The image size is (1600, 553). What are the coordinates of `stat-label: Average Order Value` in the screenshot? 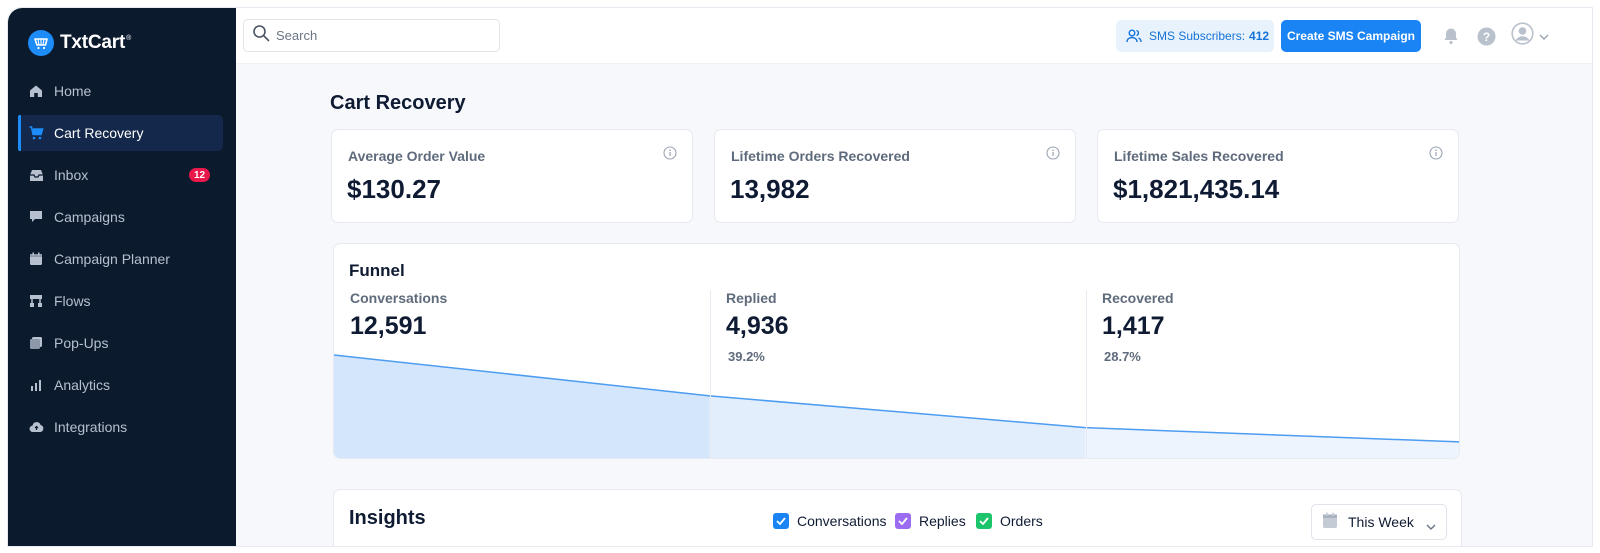 It's located at (417, 156).